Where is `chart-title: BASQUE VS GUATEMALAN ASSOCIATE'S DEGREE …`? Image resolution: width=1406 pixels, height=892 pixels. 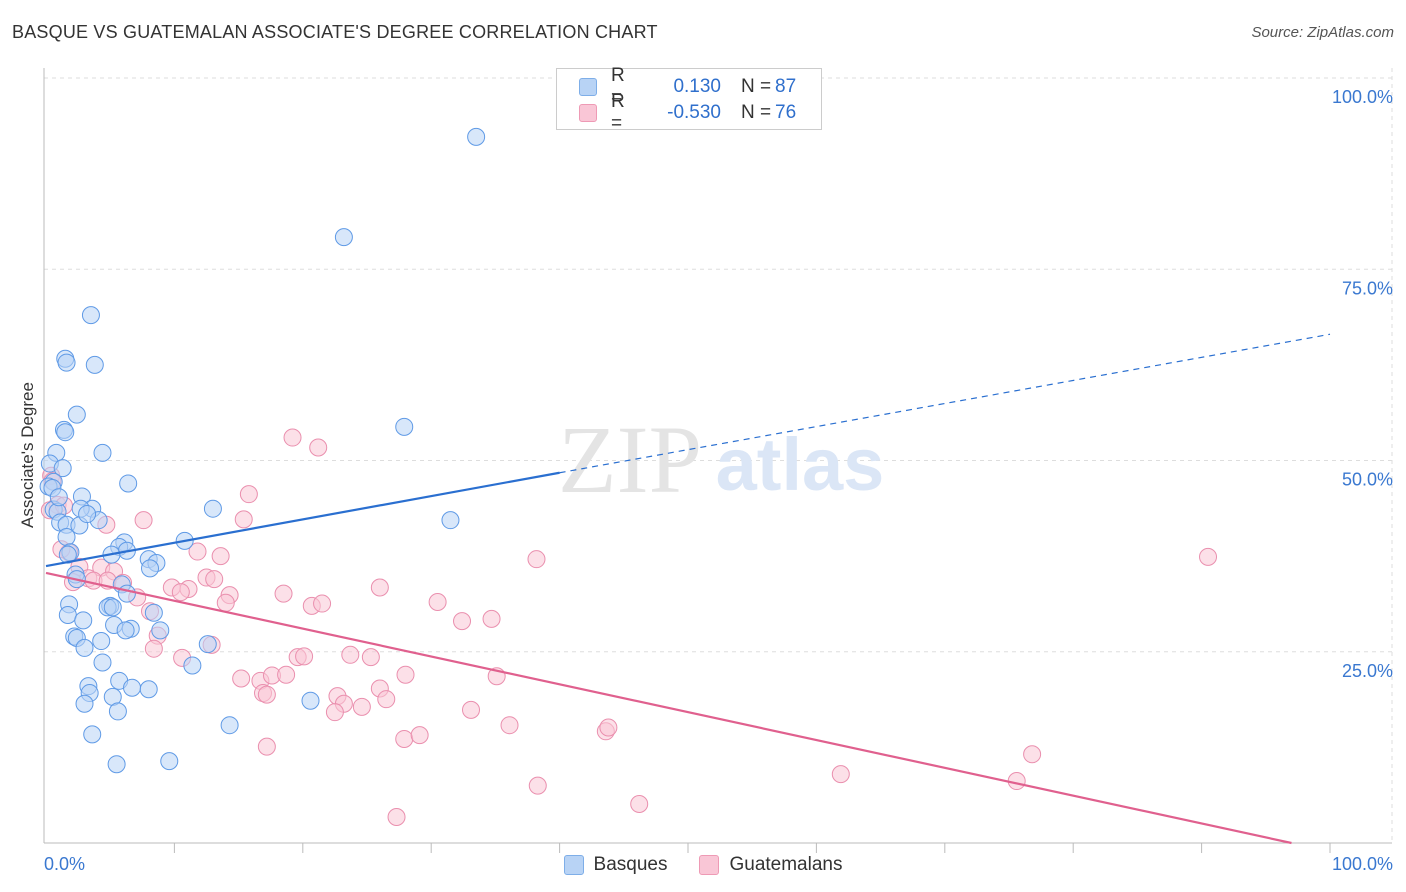
chart-title: BASQUE VS GUATEMALAN ASSOCIATE'S DEGREE … is located at coordinates (335, 32).